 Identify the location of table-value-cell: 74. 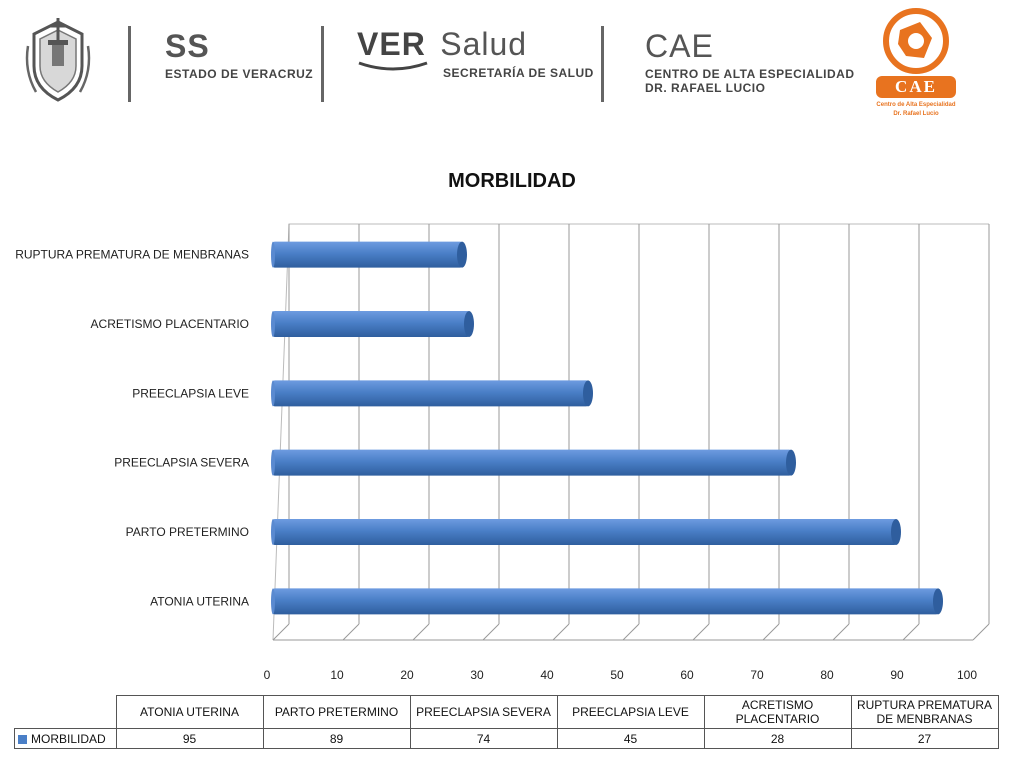
(483, 738).